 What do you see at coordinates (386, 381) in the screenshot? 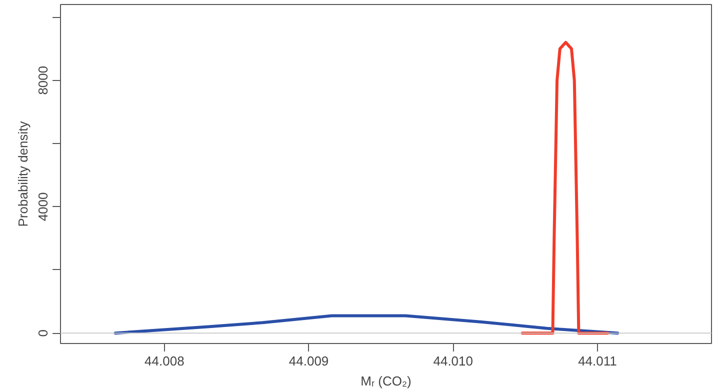
I see `x-axis-title: Mᵣ (CO₂)` at bounding box center [386, 381].